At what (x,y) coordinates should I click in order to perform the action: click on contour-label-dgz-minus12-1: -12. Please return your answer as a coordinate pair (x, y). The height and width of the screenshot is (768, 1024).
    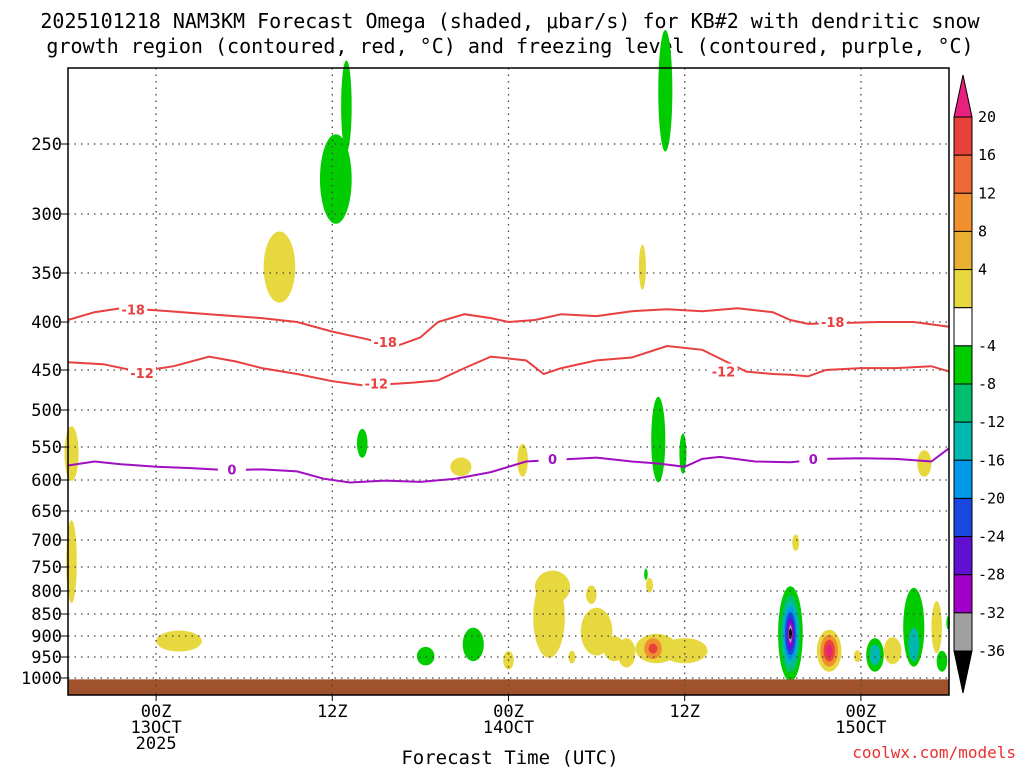
    Looking at the image, I should click on (377, 385).